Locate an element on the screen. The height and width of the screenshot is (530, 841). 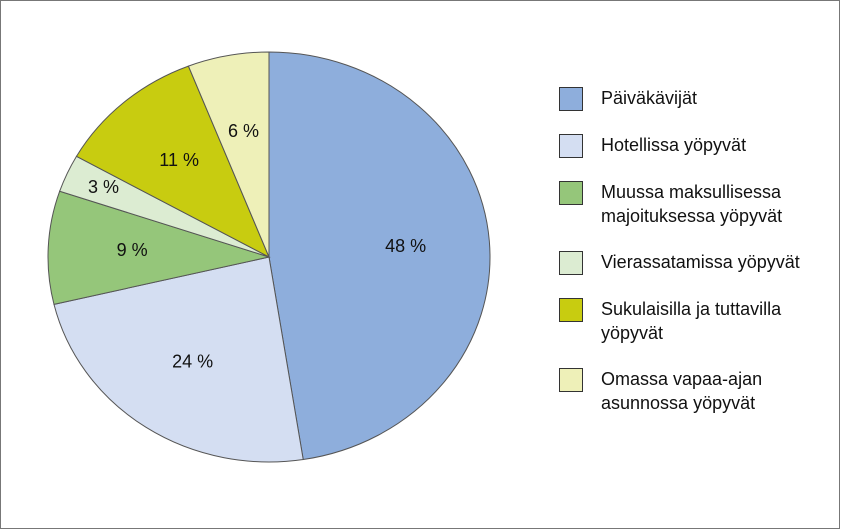
legend-label: Vierassatamissa yöpyvät is located at coordinates (700, 262).